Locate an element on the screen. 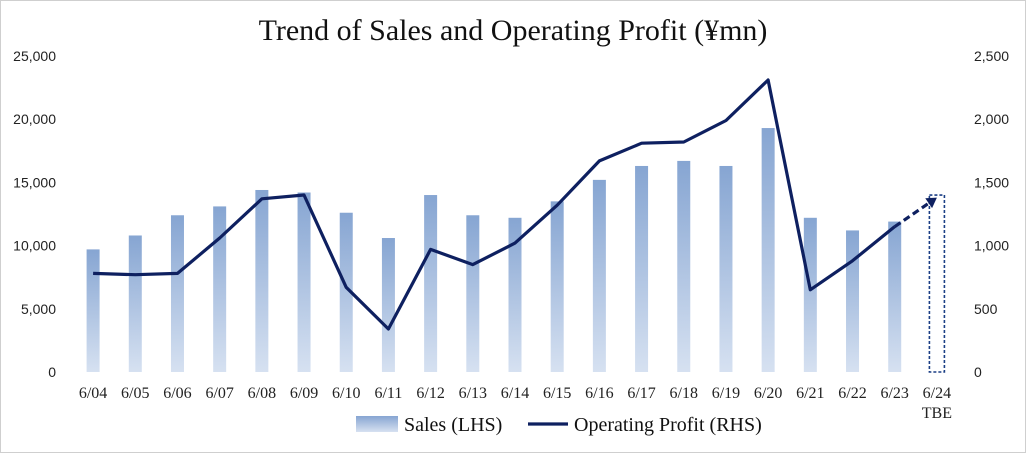 This screenshot has height=453, width=1026. x-axis-tick: 6/17 is located at coordinates (641, 393).